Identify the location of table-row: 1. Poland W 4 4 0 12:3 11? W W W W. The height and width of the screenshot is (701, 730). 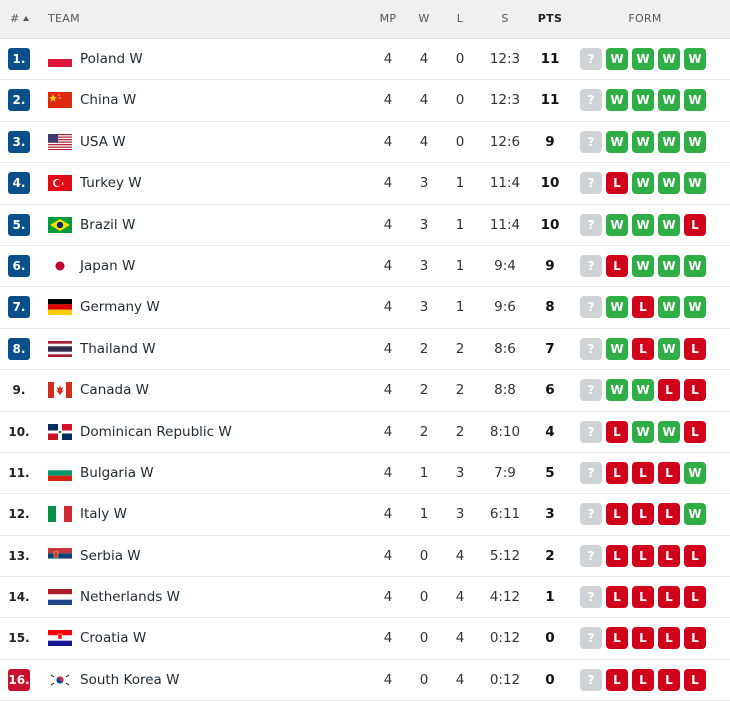
(365, 60).